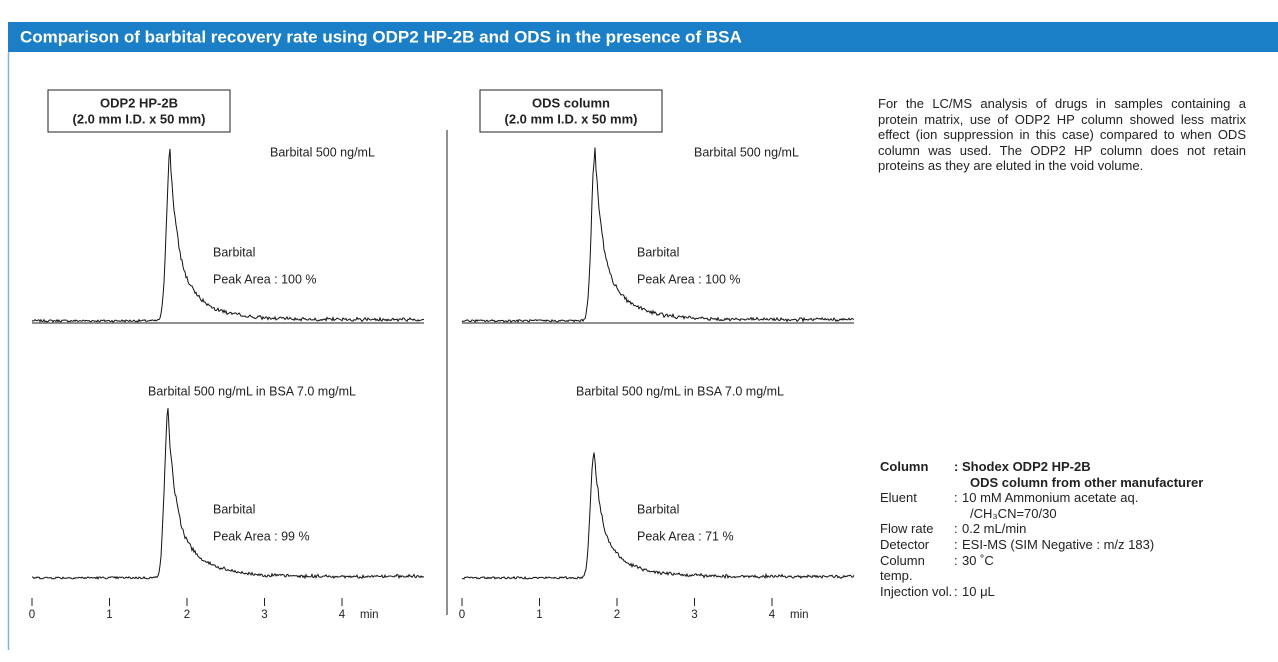 This screenshot has height=662, width=1278. I want to click on condition-value: ESI-MS (SIM Negative : m/z 183), so click(1058, 544).